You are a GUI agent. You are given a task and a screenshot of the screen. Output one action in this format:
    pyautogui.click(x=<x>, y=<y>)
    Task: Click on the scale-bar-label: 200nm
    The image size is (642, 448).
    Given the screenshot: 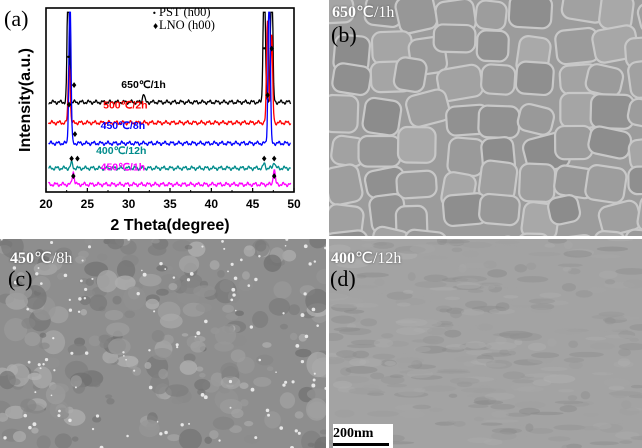 What is the action you would take?
    pyautogui.click(x=353, y=433)
    